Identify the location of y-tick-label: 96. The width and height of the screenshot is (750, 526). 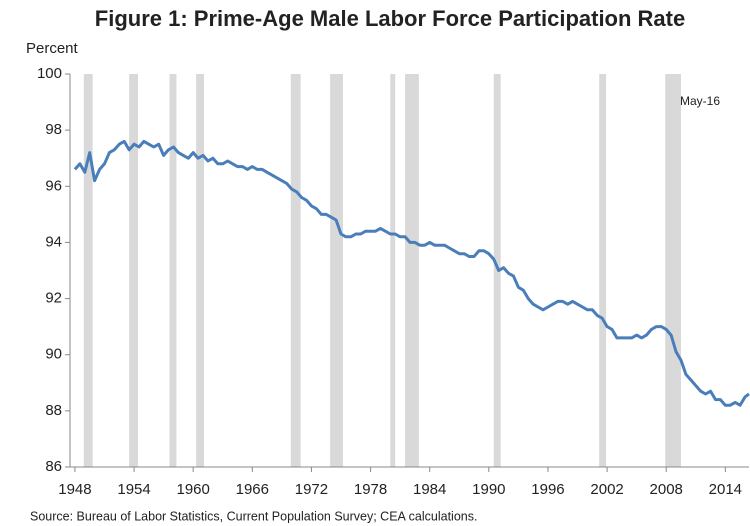
(53, 185).